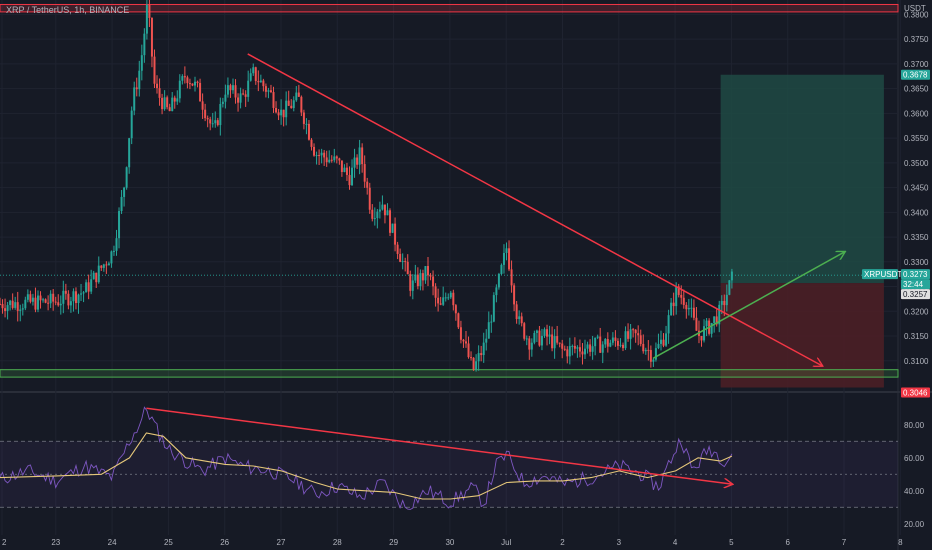 The image size is (932, 550). I want to click on x-tick-label: 30, so click(449, 542).